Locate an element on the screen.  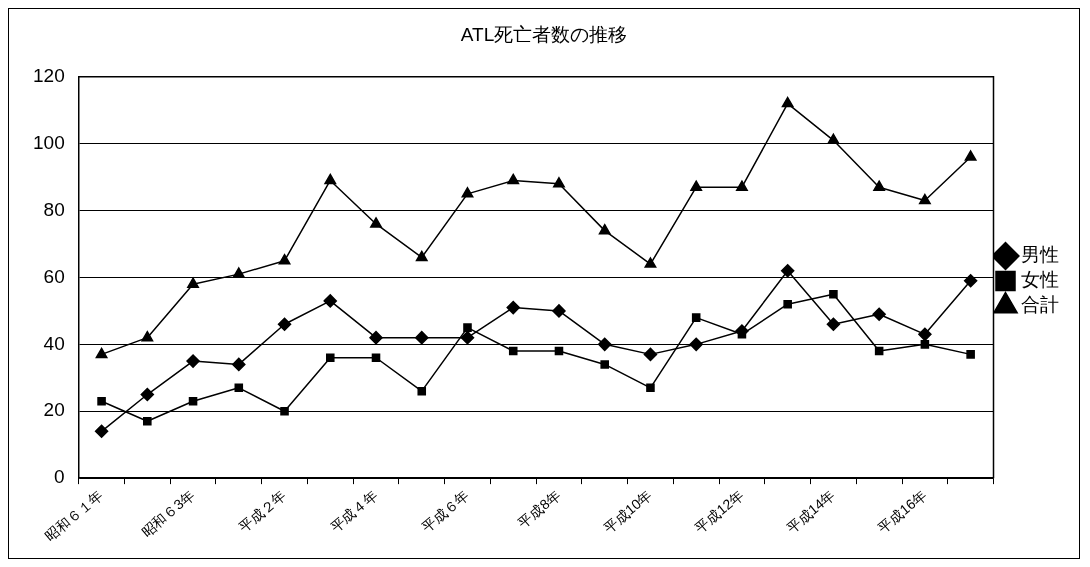
legend-label: 合計 is located at coordinates (1040, 305).